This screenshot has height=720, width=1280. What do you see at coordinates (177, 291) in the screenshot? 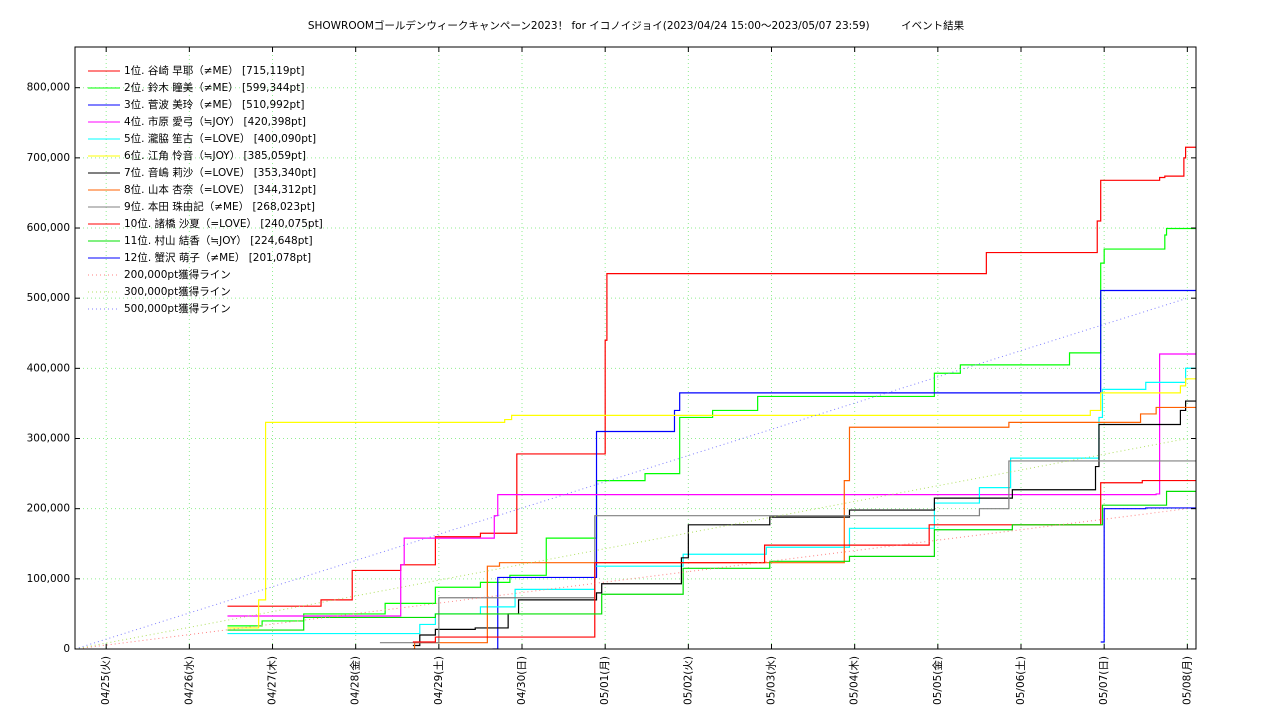
I see `legend-label: 300,000pt獲得ライン` at bounding box center [177, 291].